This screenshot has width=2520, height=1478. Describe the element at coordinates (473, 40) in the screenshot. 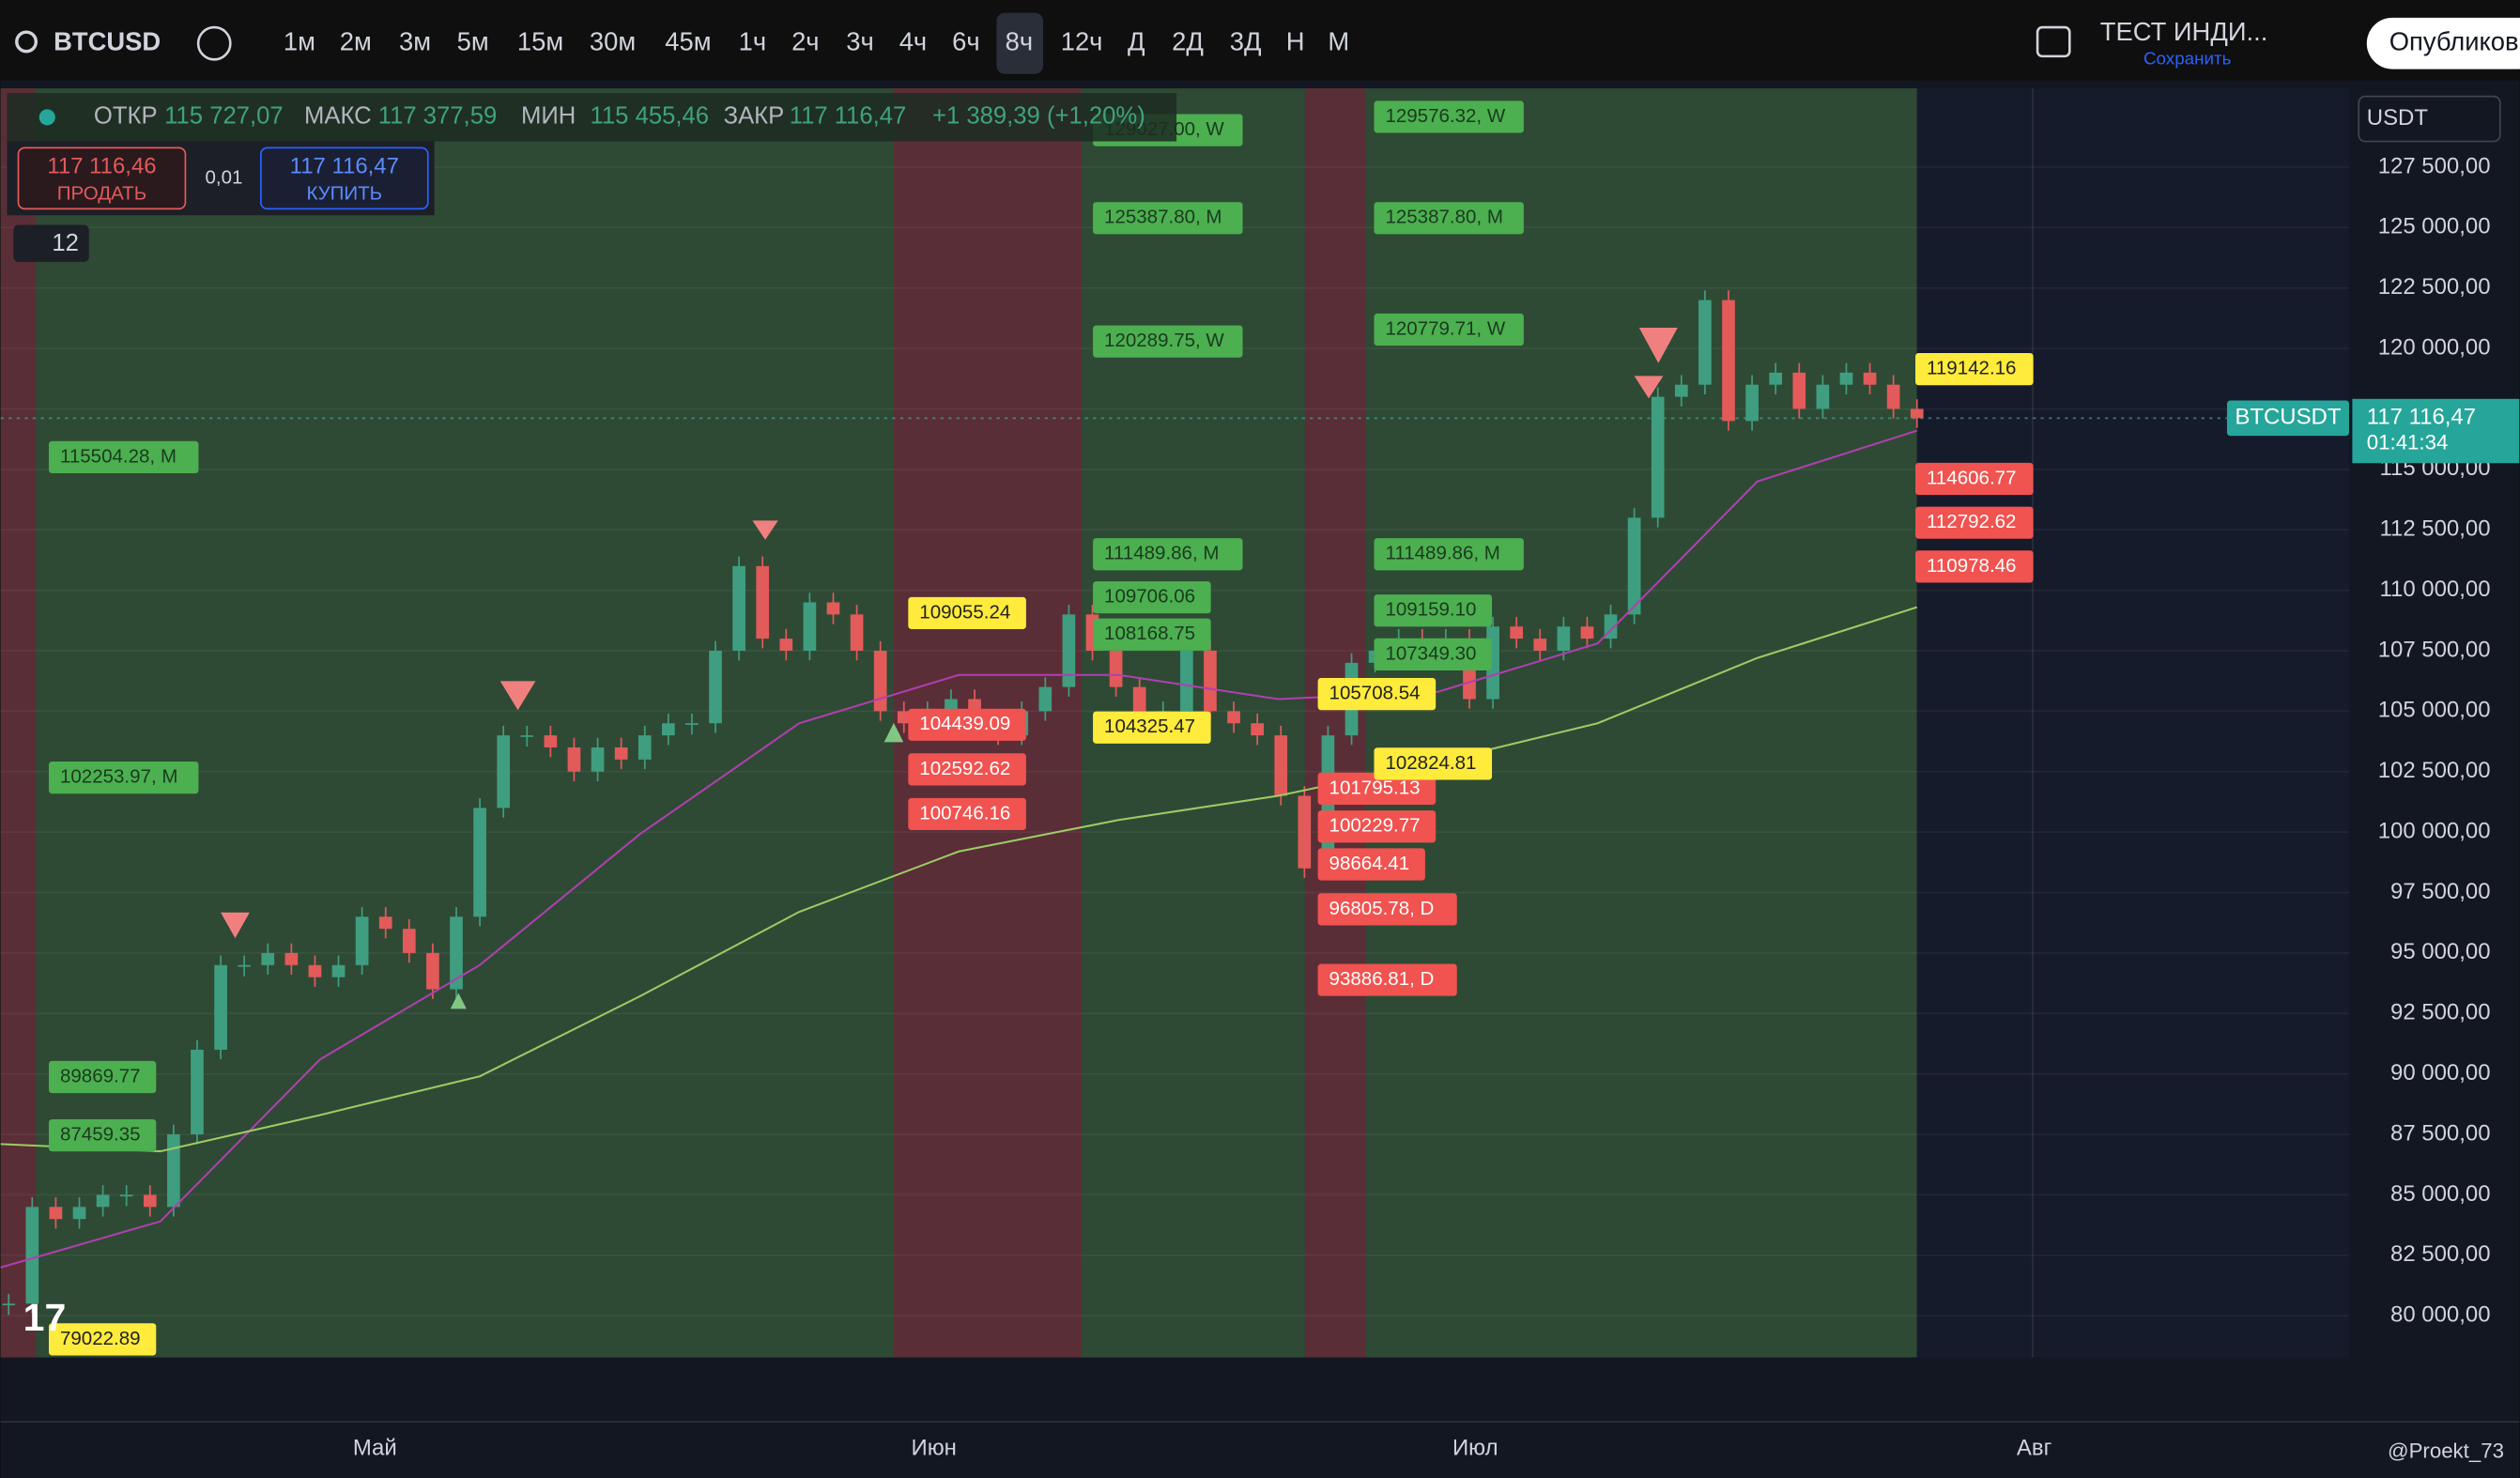

I see `timeframe: 5м` at that location.